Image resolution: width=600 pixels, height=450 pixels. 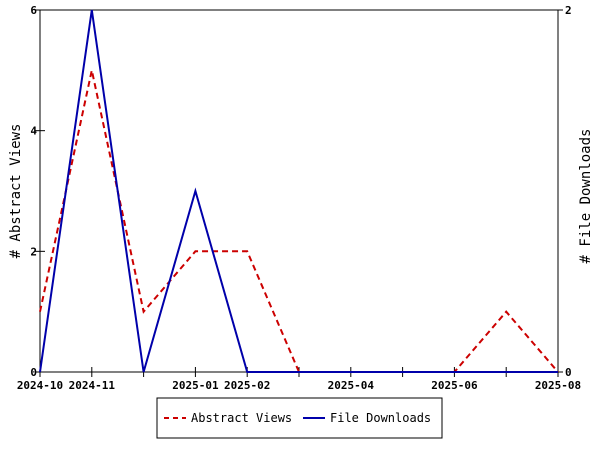 What do you see at coordinates (33, 131) in the screenshot?
I see `y-left-tick-label: 4` at bounding box center [33, 131].